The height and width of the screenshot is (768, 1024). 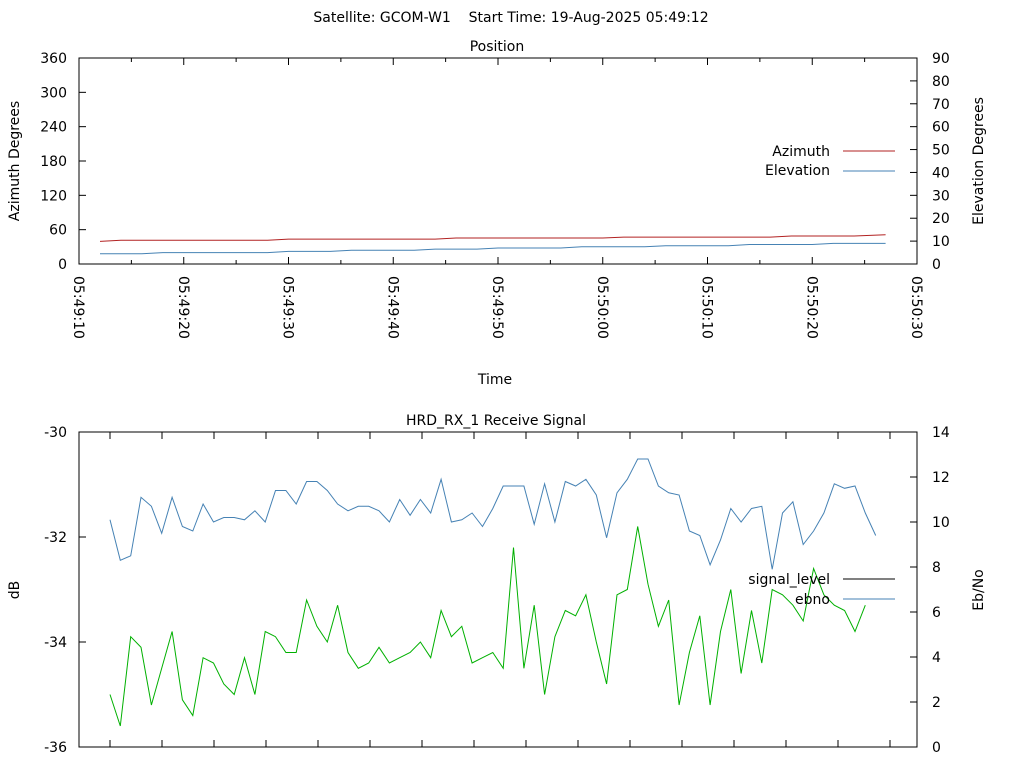 What do you see at coordinates (55, 433) in the screenshot?
I see `db-tick-label: -30` at bounding box center [55, 433].